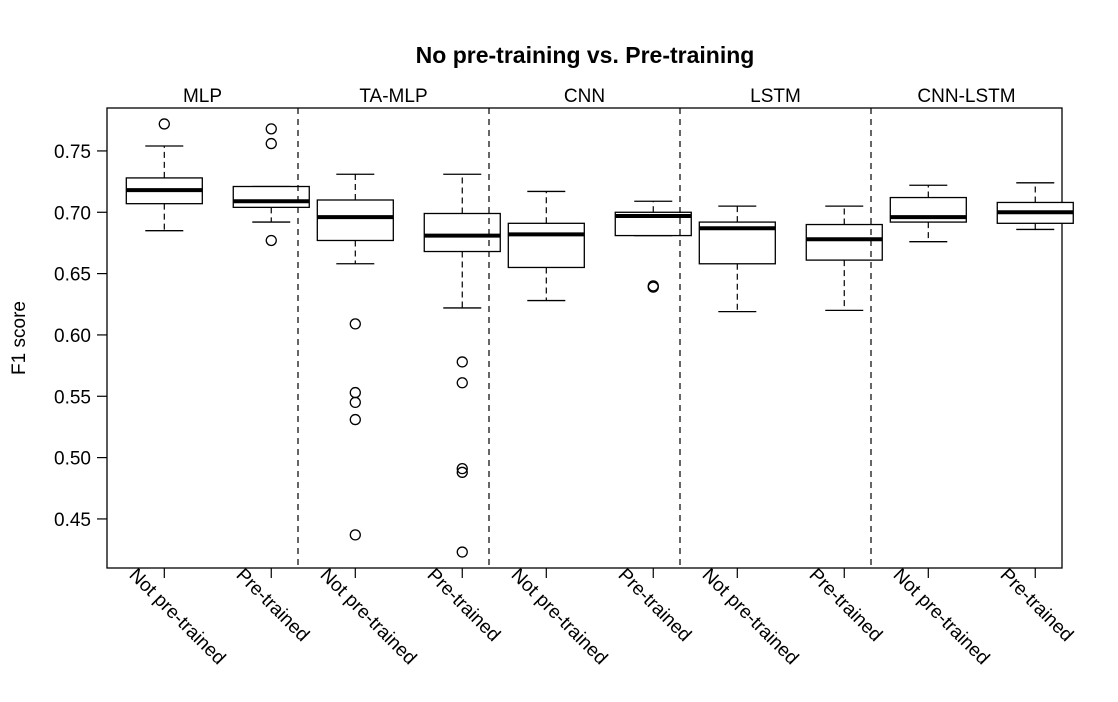  I want to click on y-tick-label: 0.45, so click(72, 520).